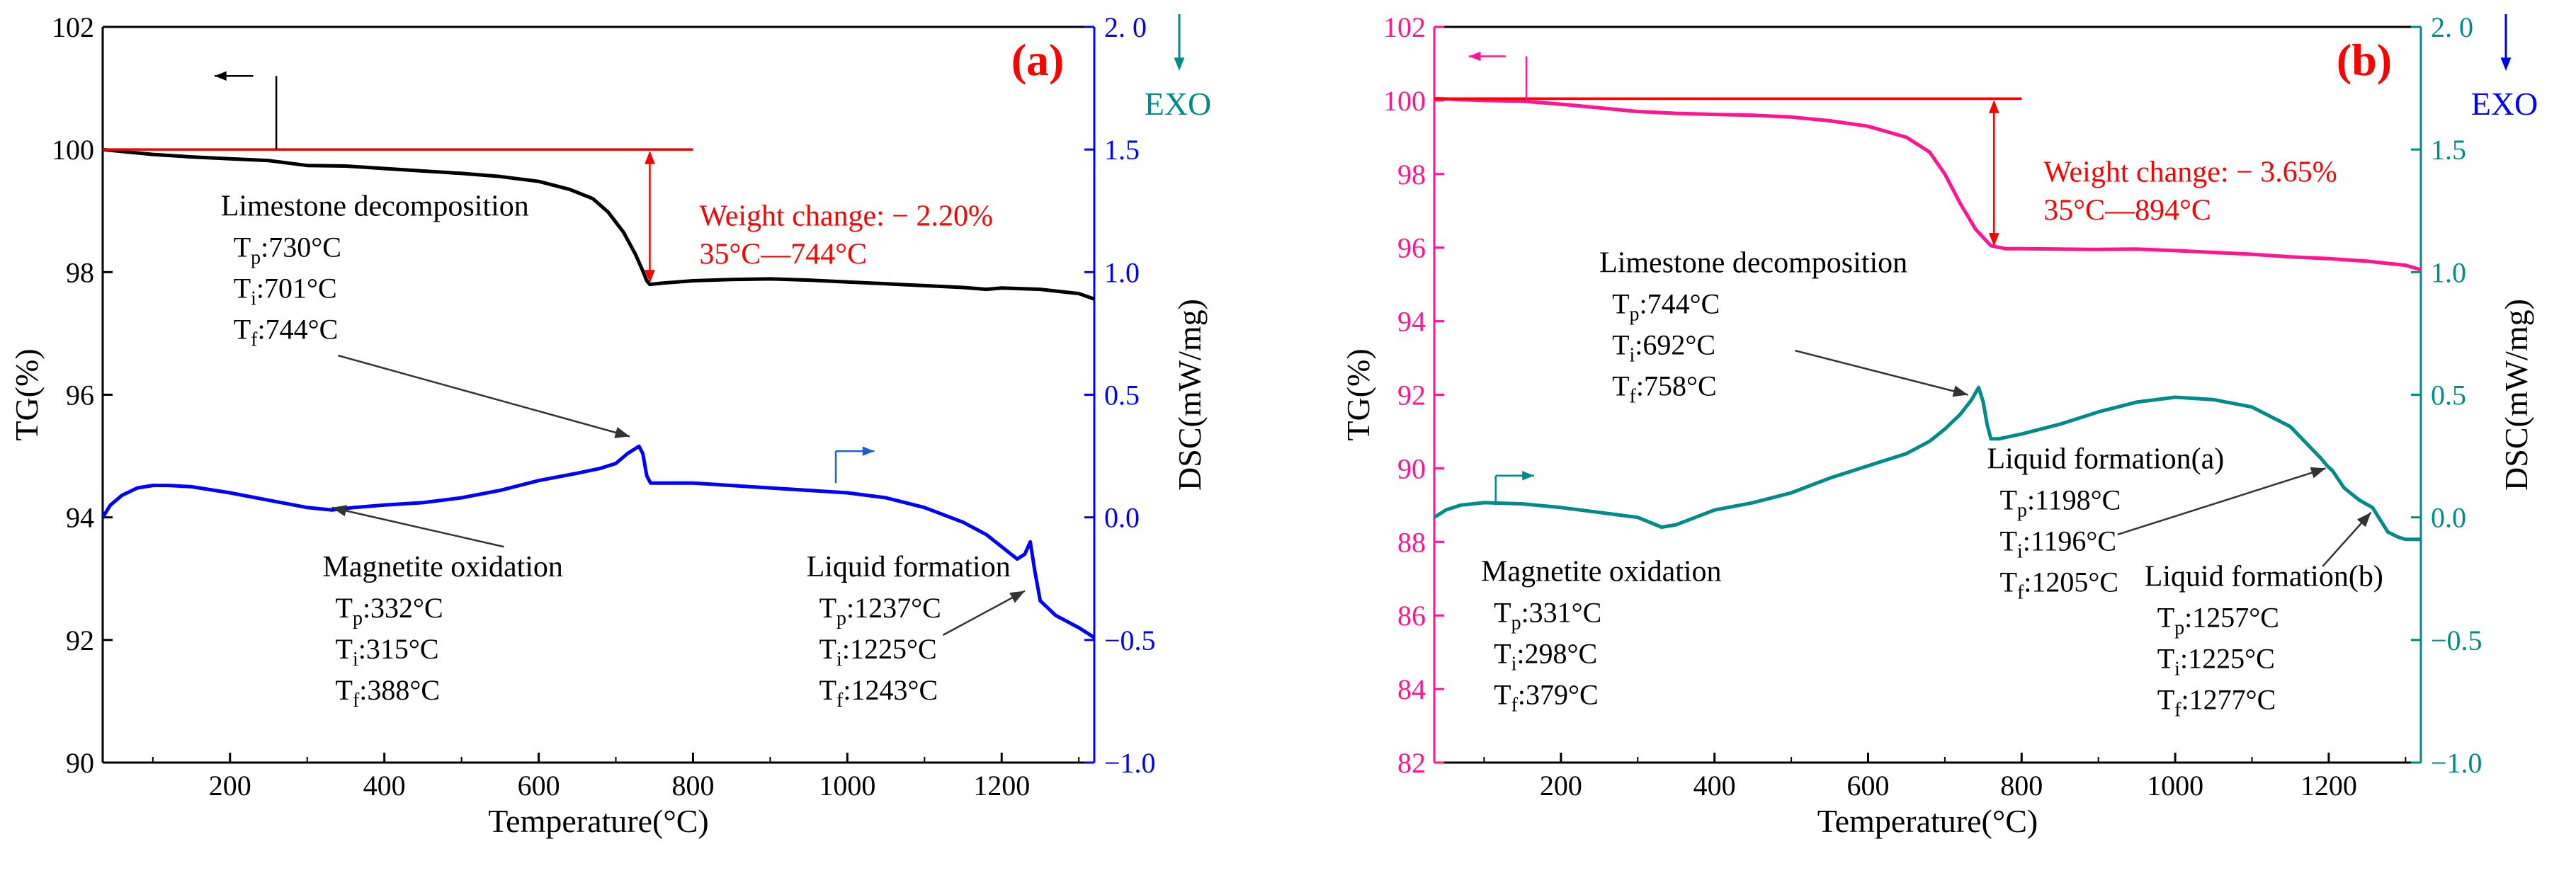 This screenshot has width=2576, height=878. I want to click on weight-range-text: 35°C—894°C, so click(2127, 211).